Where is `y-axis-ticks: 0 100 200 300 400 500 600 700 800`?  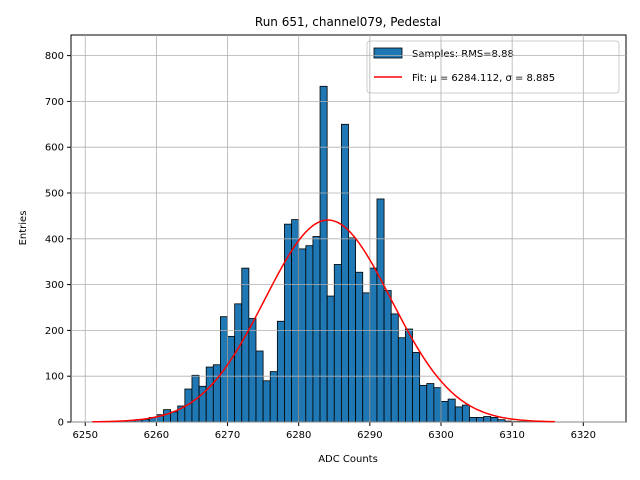 y-axis-ticks: 0 100 200 300 400 500 600 700 800 is located at coordinates (58, 240).